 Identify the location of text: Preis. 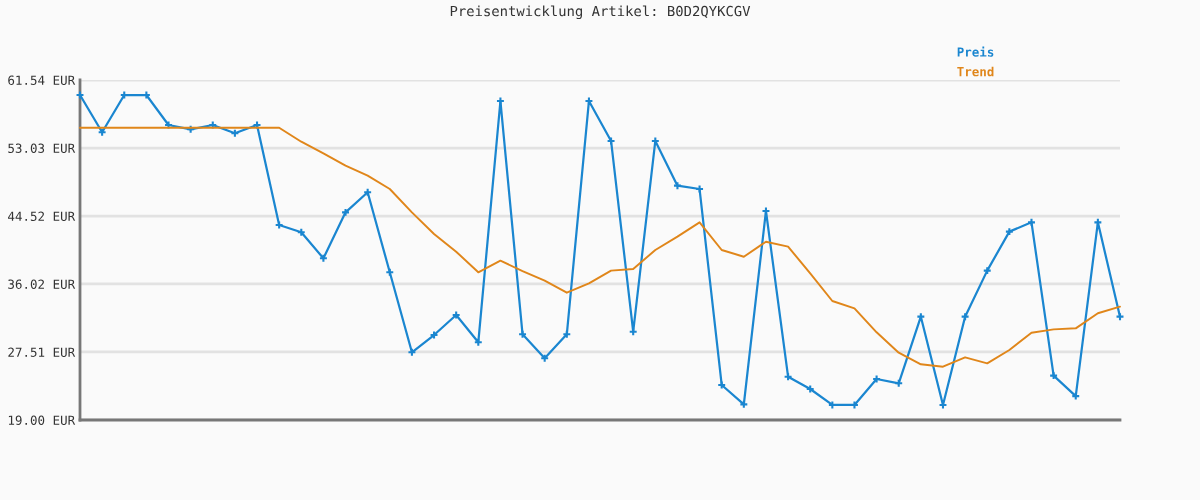
(975, 51).